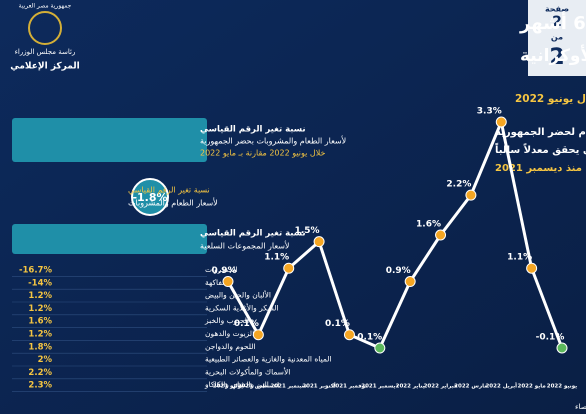  Describe the element at coordinates (45, 360) in the screenshot. I see `row-value: 2%` at that location.